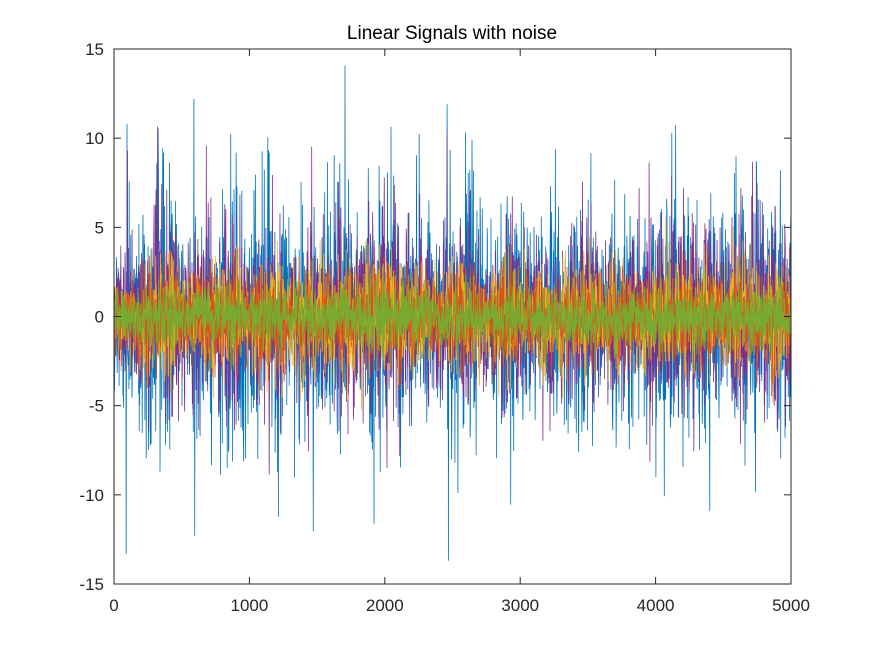 Image resolution: width=875 pixels, height=656 pixels. I want to click on chart-title: Linear Signals with noise, so click(452, 33).